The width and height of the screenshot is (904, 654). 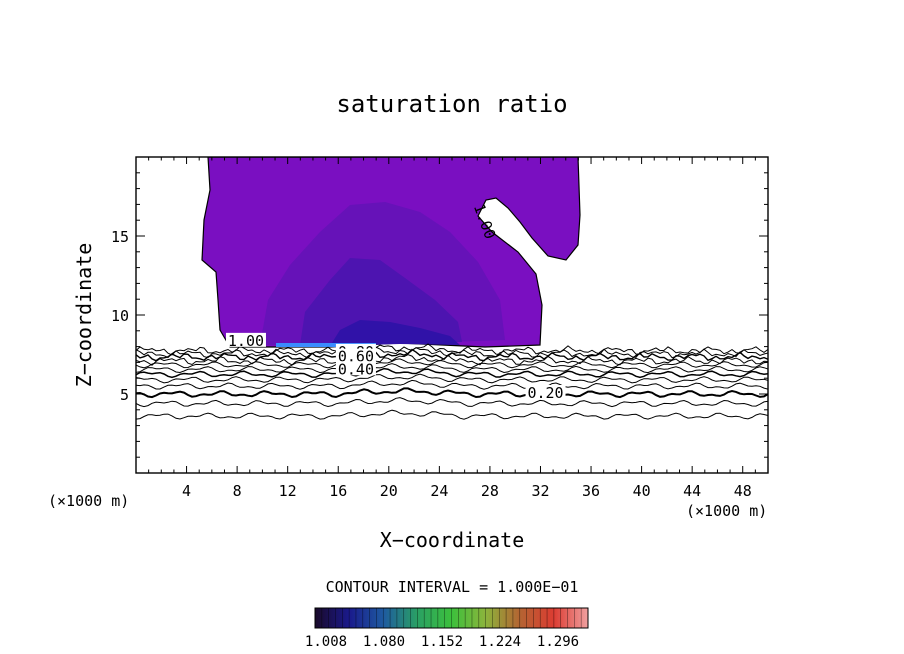 What do you see at coordinates (326, 345) in the screenshot?
I see `high-supersaturation-strip` at bounding box center [326, 345].